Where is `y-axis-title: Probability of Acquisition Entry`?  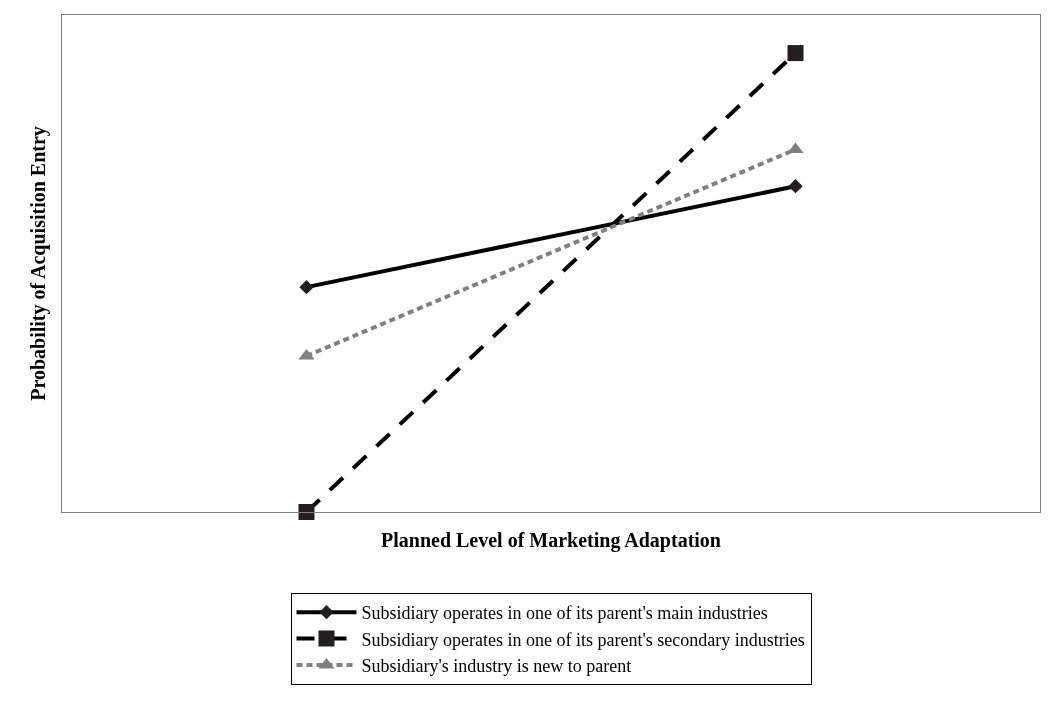
y-axis-title: Probability of Acquisition Entry is located at coordinates (38, 263).